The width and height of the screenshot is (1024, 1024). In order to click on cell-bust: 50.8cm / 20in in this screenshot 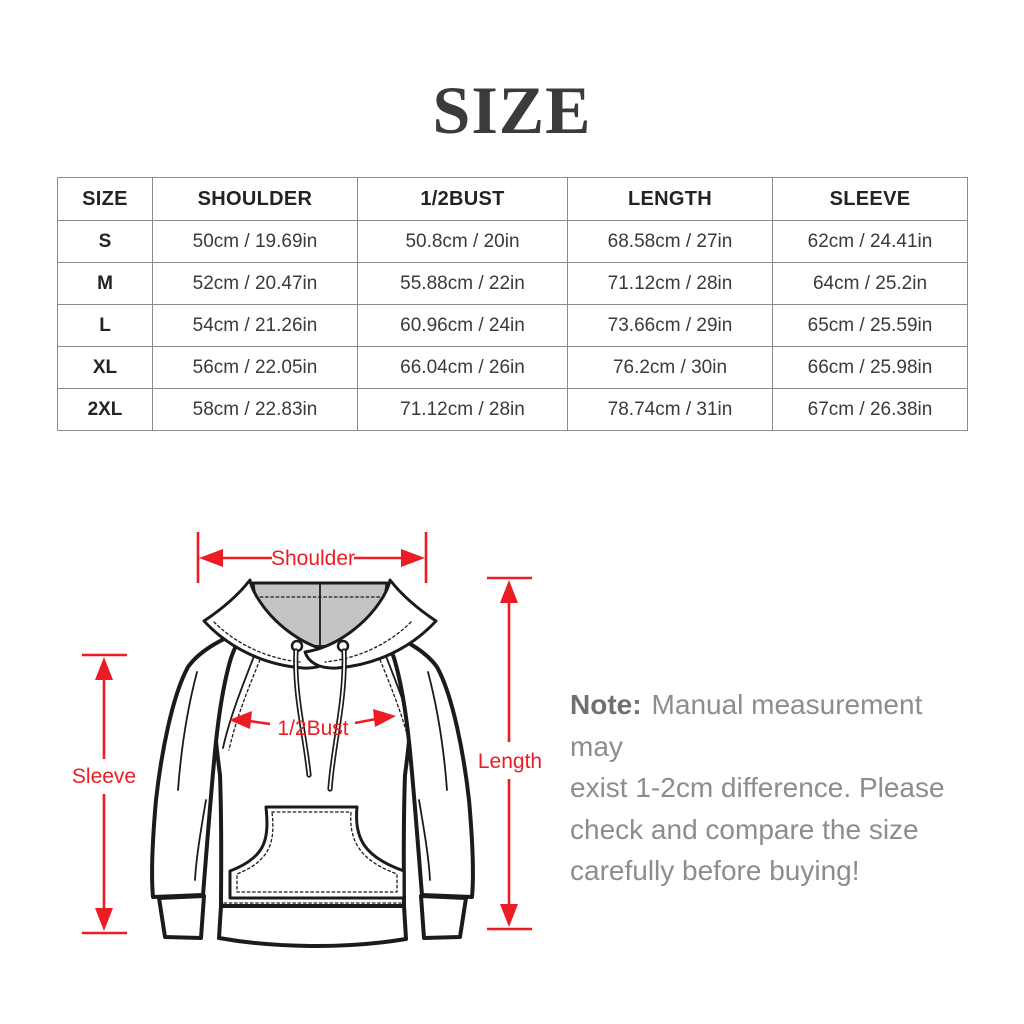, I will do `click(462, 241)`.